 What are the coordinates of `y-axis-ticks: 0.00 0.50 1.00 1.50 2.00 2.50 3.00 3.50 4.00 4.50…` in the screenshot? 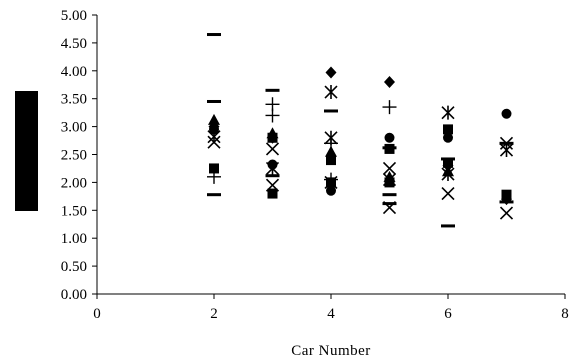 It's located at (79, 155).